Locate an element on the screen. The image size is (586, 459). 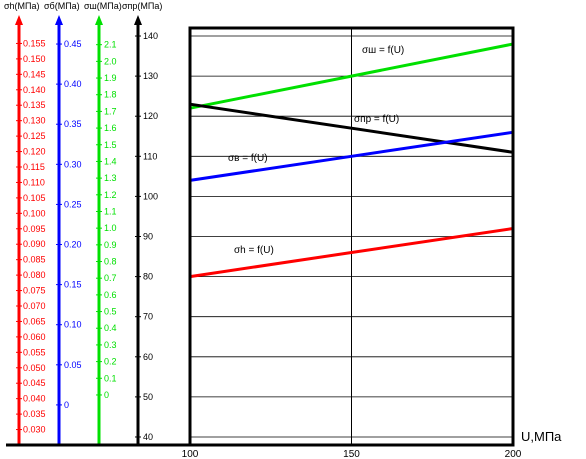
x-tick-label-2: 200 is located at coordinates (513, 454).